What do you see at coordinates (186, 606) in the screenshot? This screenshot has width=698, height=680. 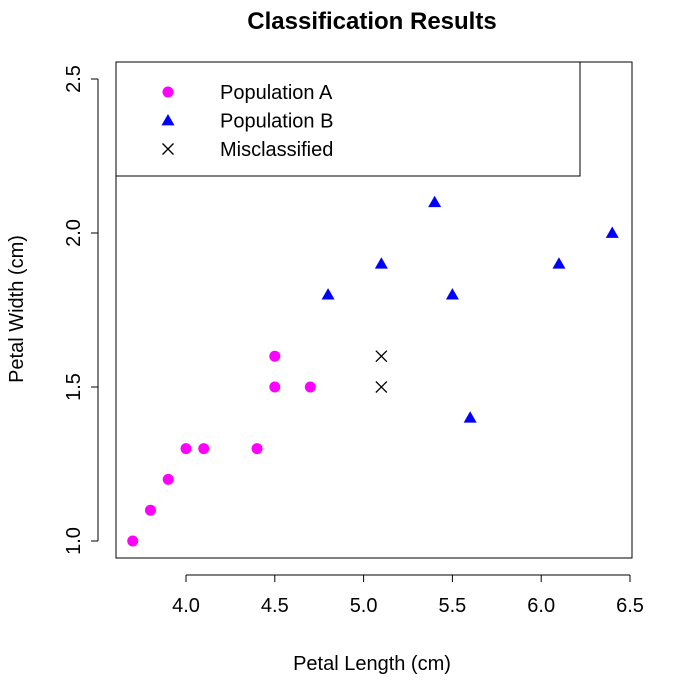 I see `x-tick-label: 4.0` at bounding box center [186, 606].